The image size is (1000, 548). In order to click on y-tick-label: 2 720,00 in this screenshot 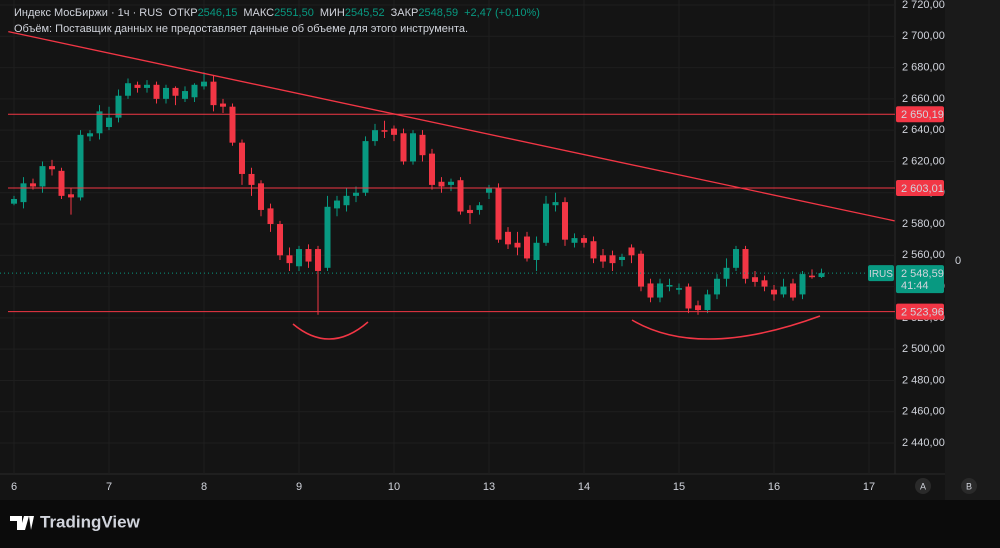, I will do `click(923, 5)`.